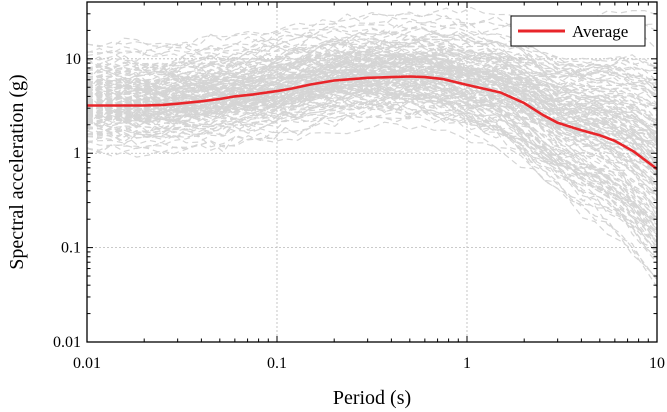 The image size is (667, 412). Describe the element at coordinates (17, 171) in the screenshot. I see `y-axis-title: Spectral acceleration (g)` at that location.